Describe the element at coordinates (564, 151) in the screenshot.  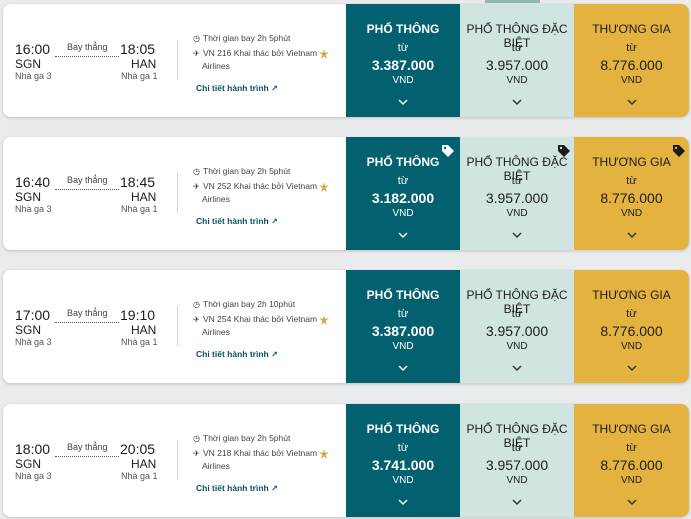
I see `price-tag-icon` at that location.